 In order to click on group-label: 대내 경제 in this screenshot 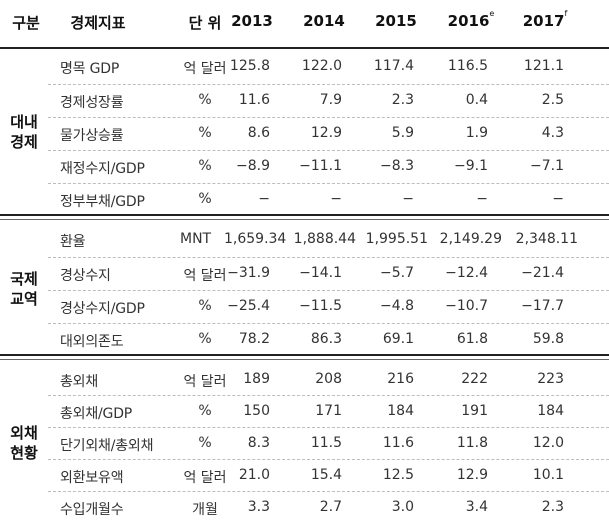, I will do `click(24, 132)`.